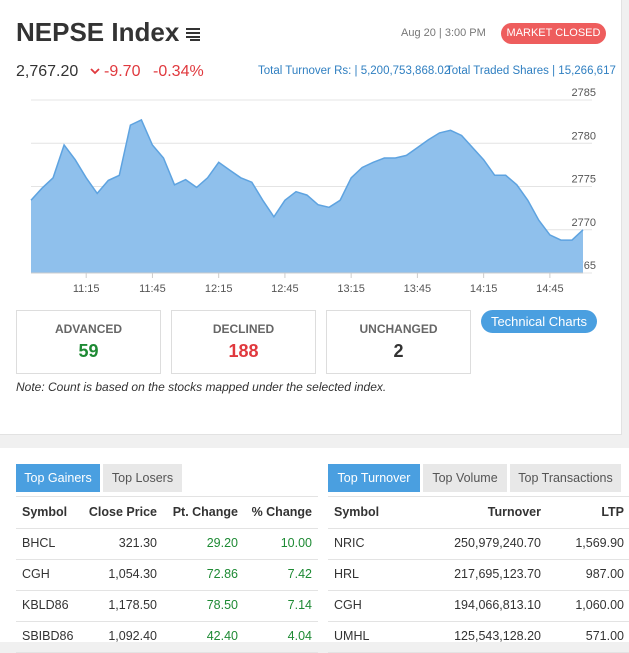 The image size is (629, 653). I want to click on x-tick-label: 13:45, so click(418, 289).